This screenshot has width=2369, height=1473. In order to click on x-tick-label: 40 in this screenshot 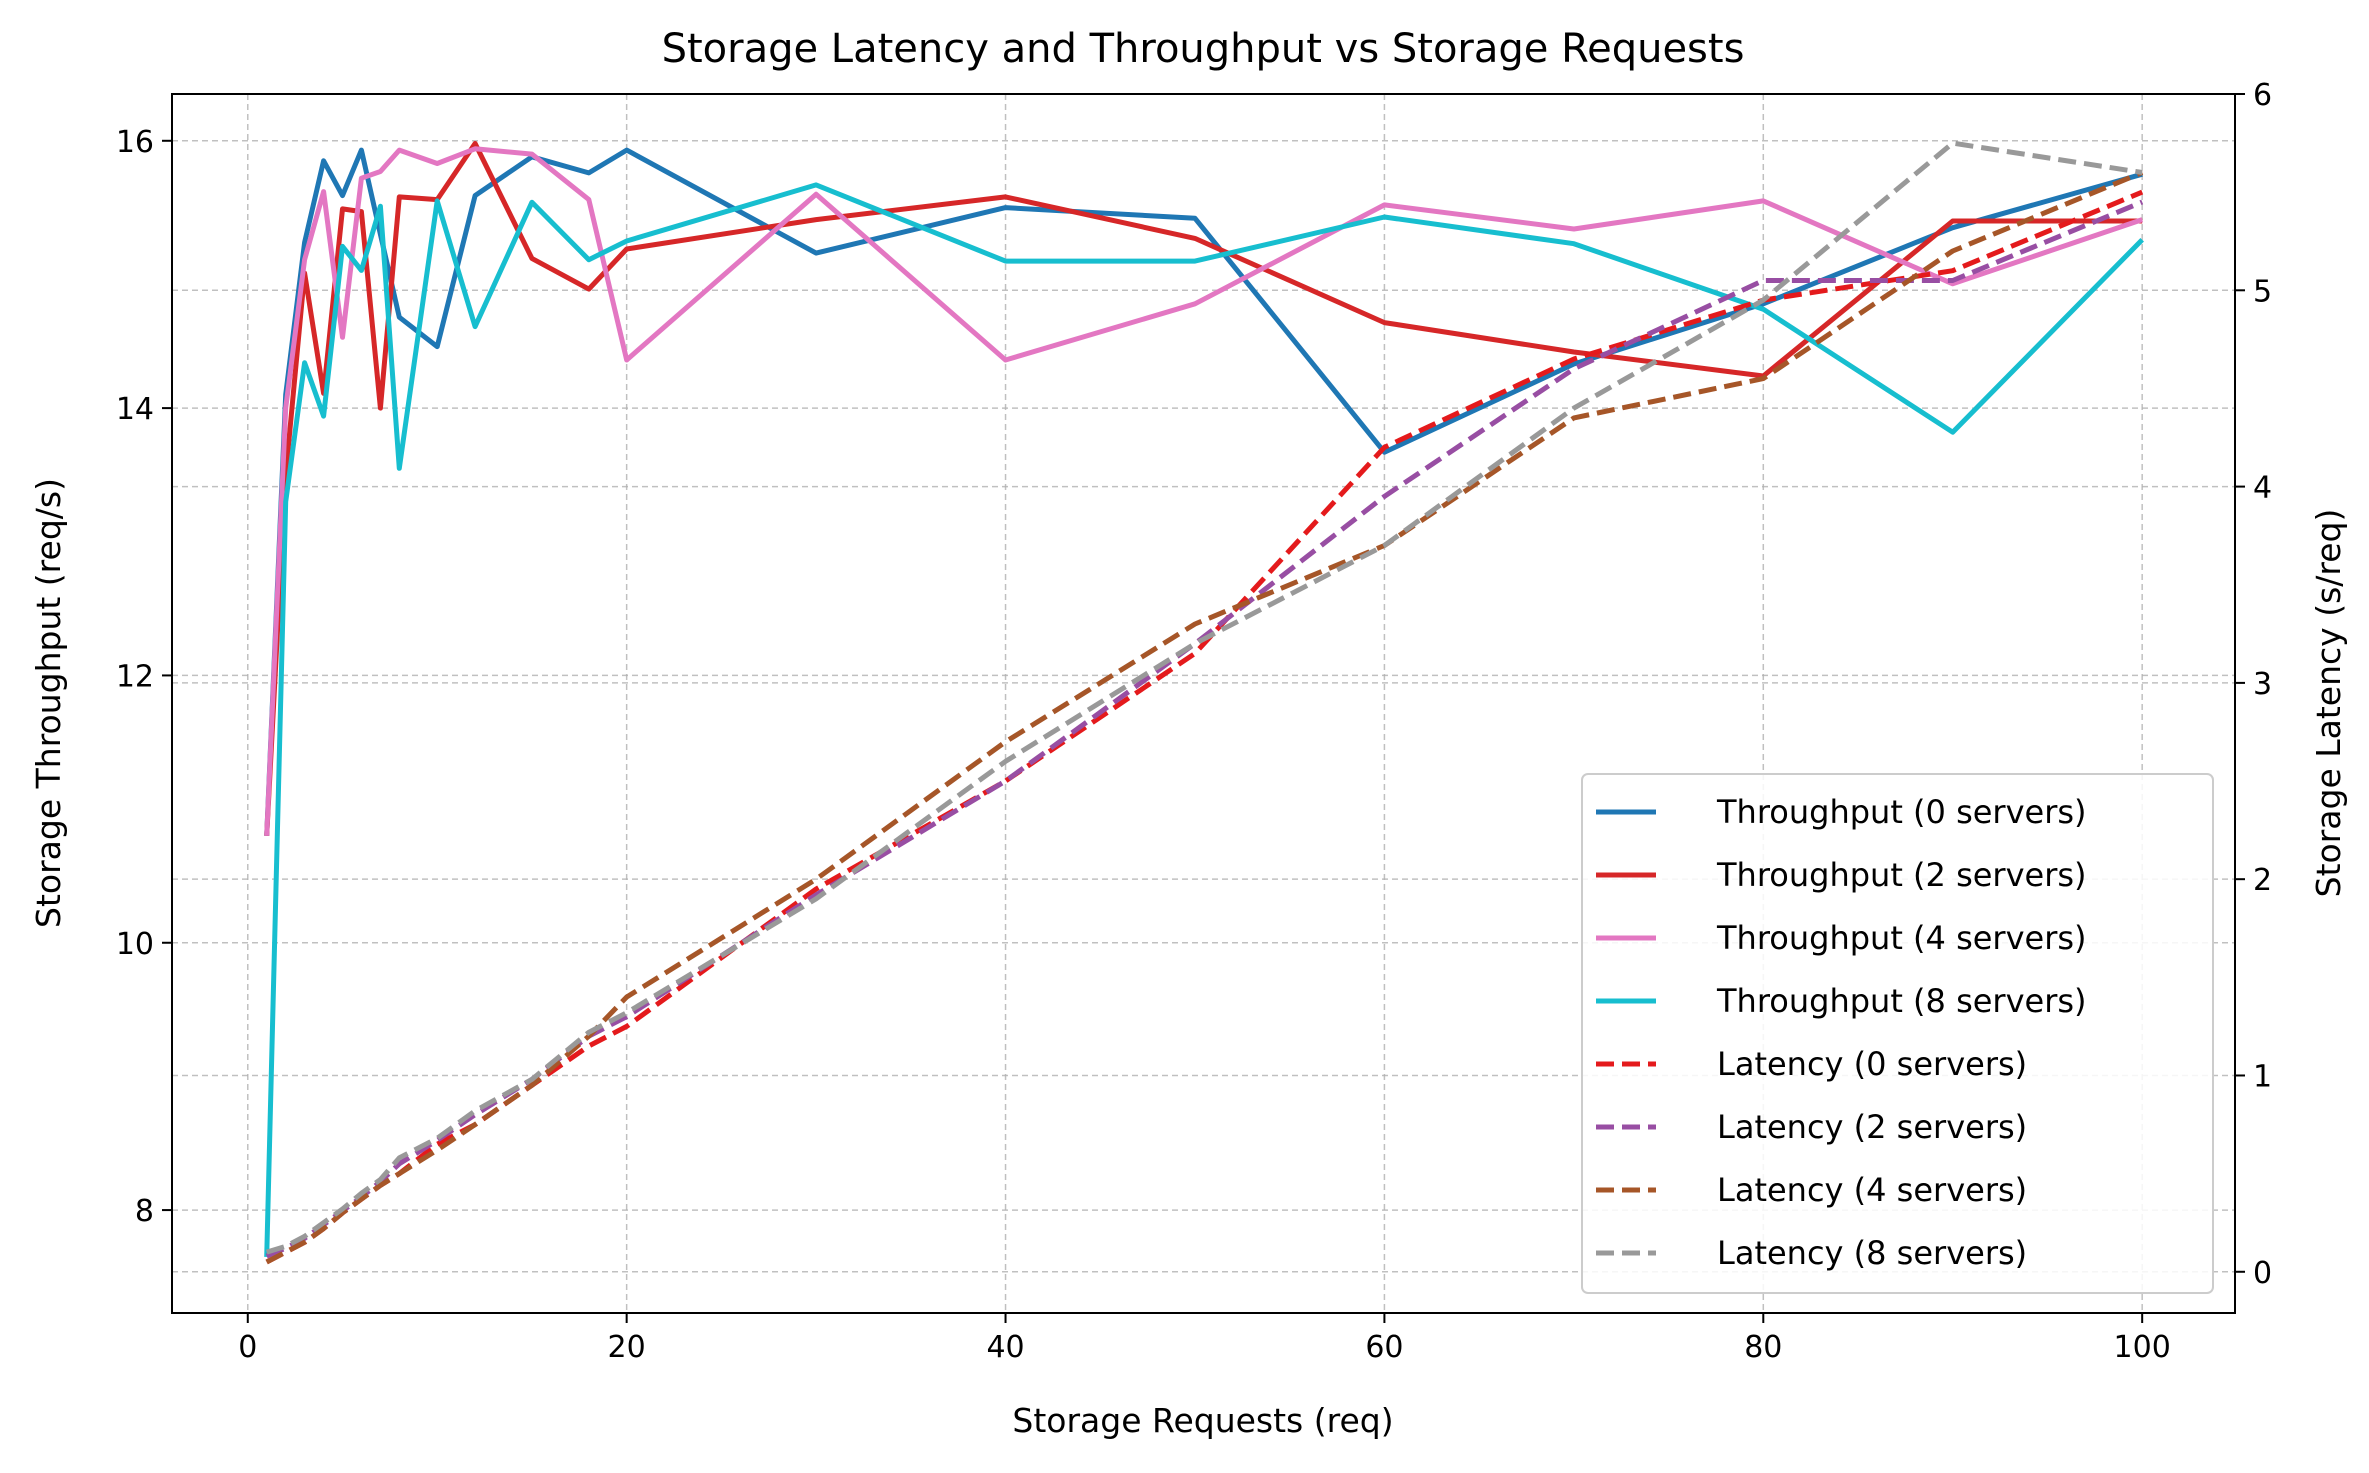, I will do `click(1005, 1347)`.